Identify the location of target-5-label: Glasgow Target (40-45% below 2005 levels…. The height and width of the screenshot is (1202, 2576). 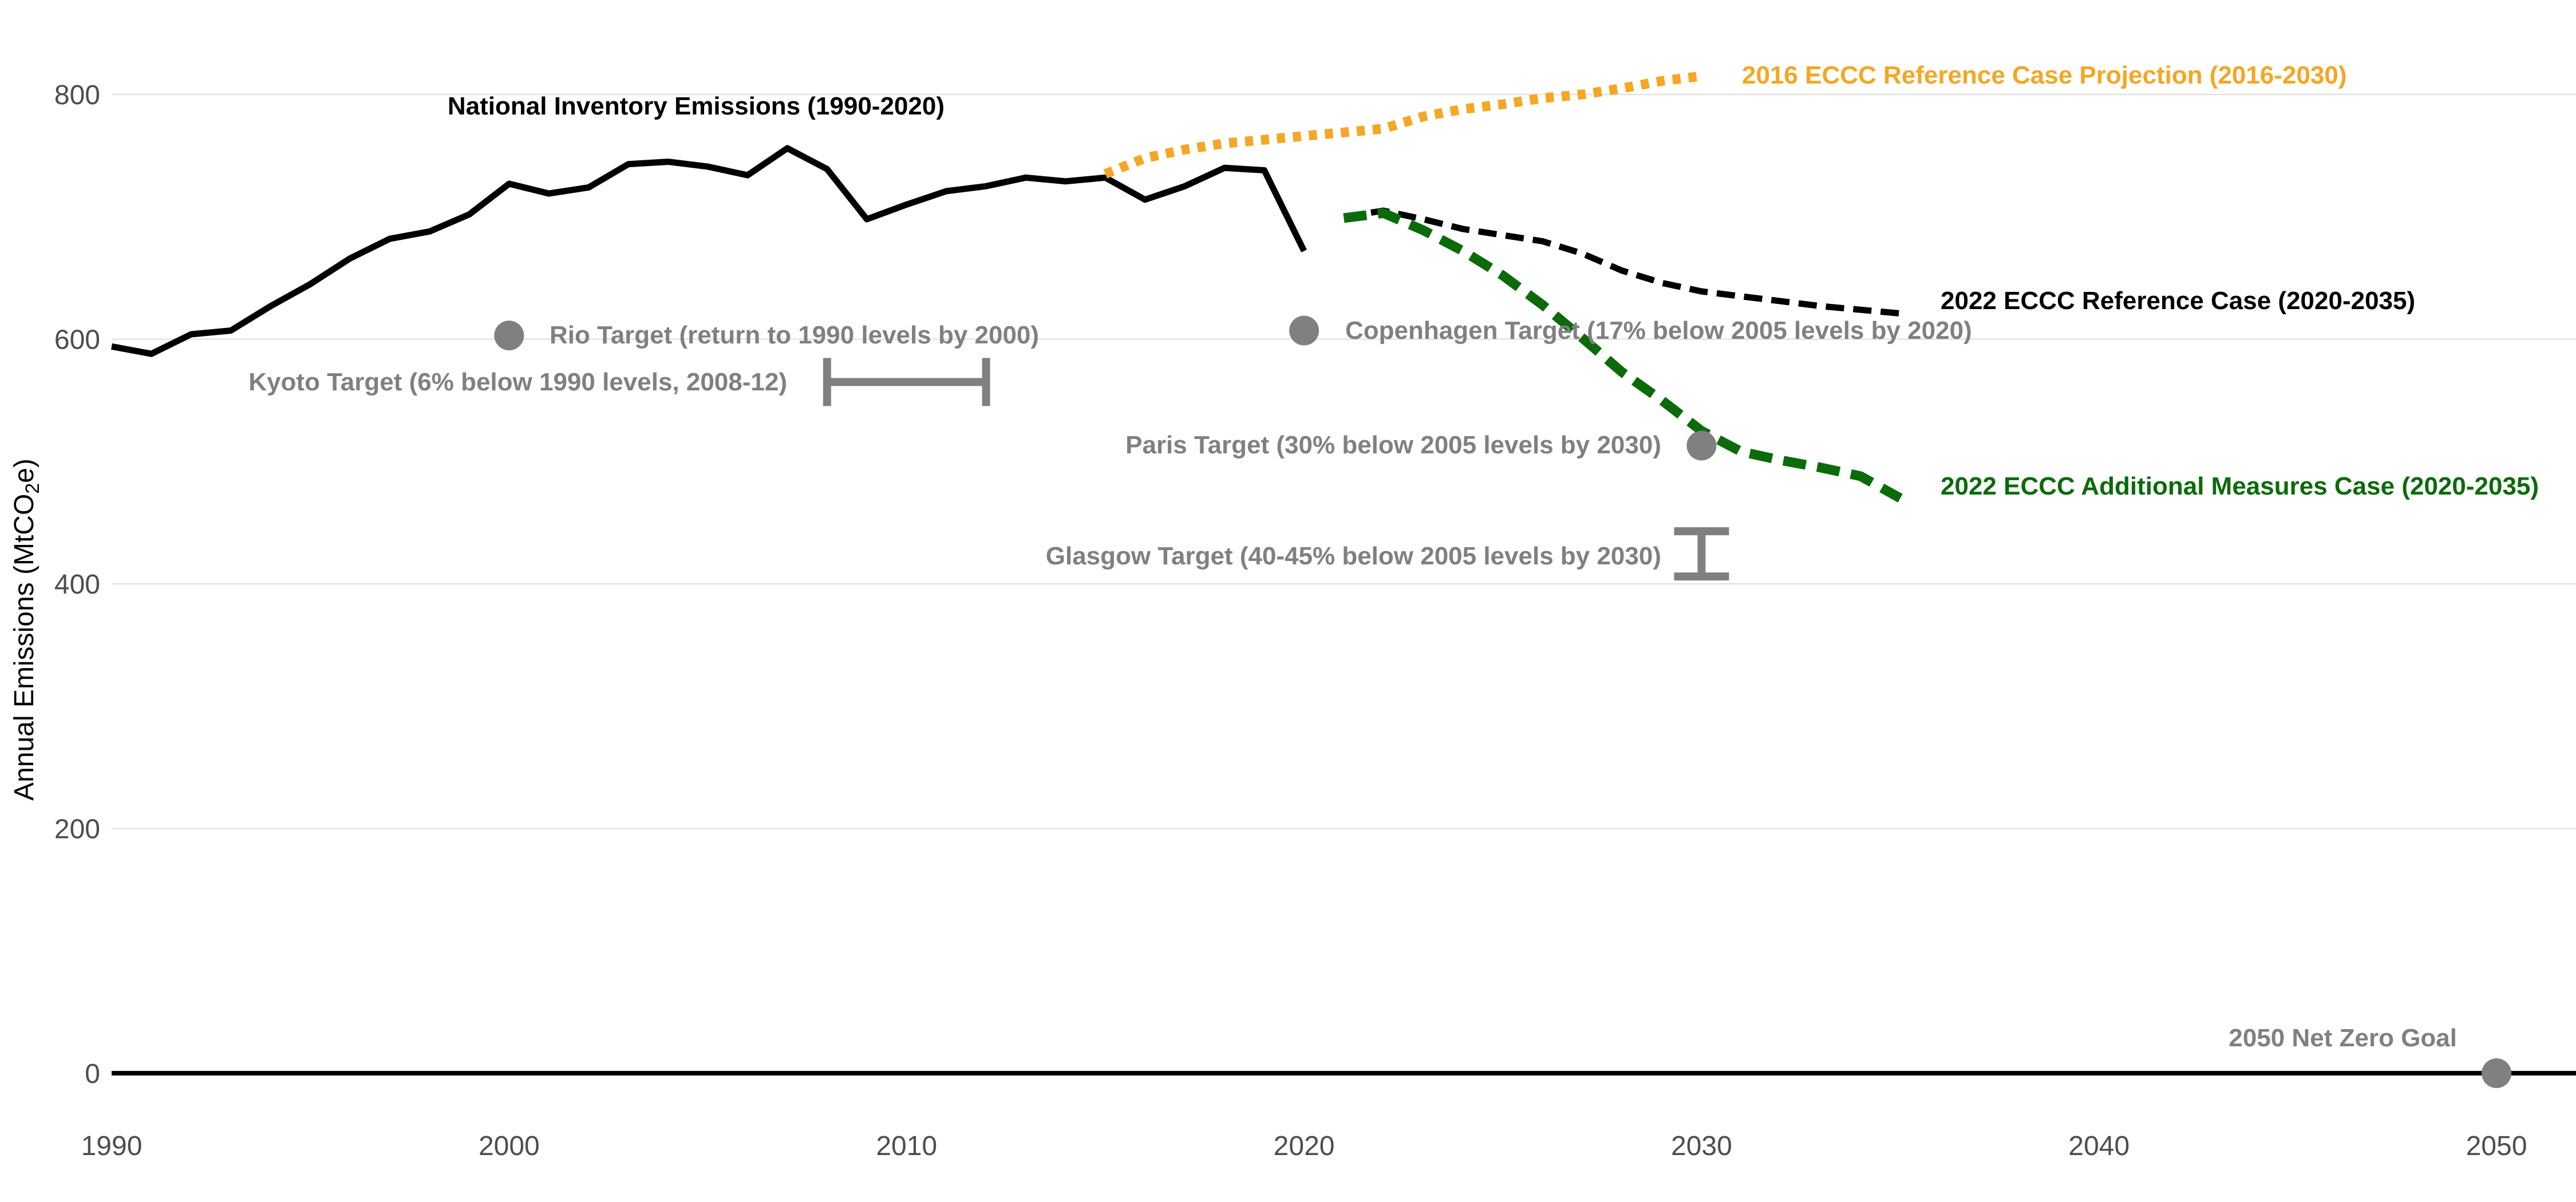
(1353, 556).